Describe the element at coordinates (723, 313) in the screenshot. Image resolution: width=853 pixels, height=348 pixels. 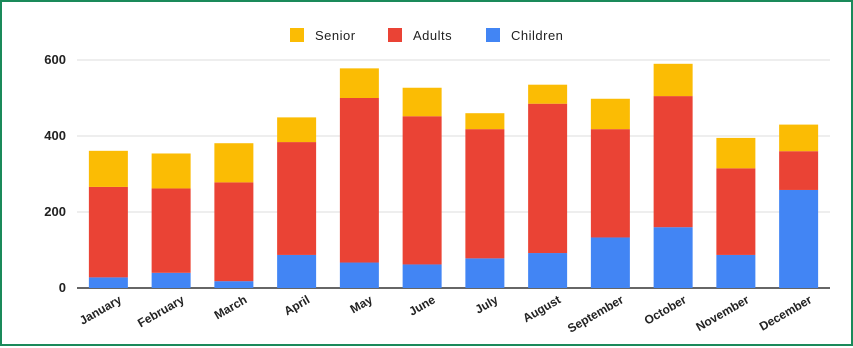
I see `x-tick-label: November` at that location.